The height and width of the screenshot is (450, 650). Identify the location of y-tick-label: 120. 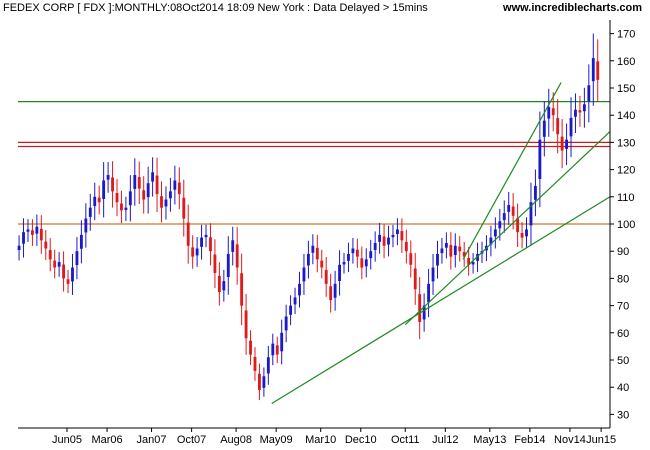
(626, 171).